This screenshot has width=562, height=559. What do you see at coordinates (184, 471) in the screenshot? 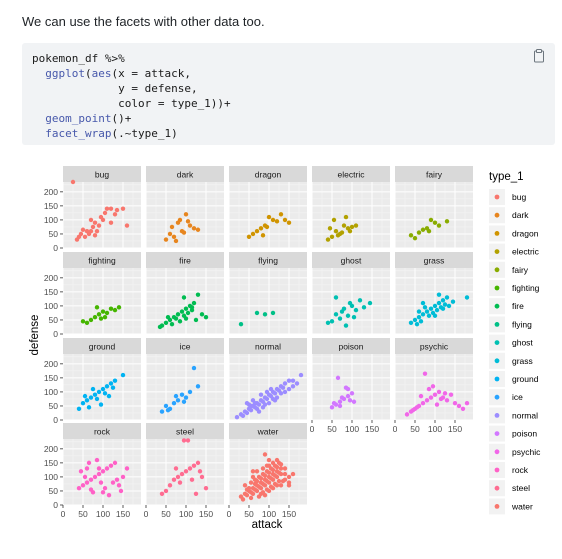
I see `facet-panel-steel: steel 0 50 100 150` at bounding box center [184, 471].